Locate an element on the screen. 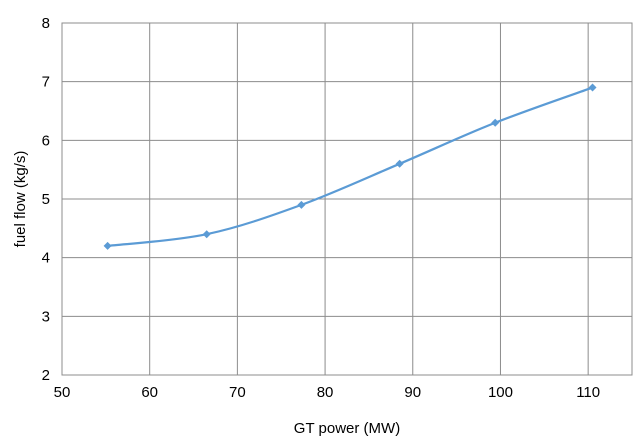  y-tick-label: 8 is located at coordinates (46, 23).